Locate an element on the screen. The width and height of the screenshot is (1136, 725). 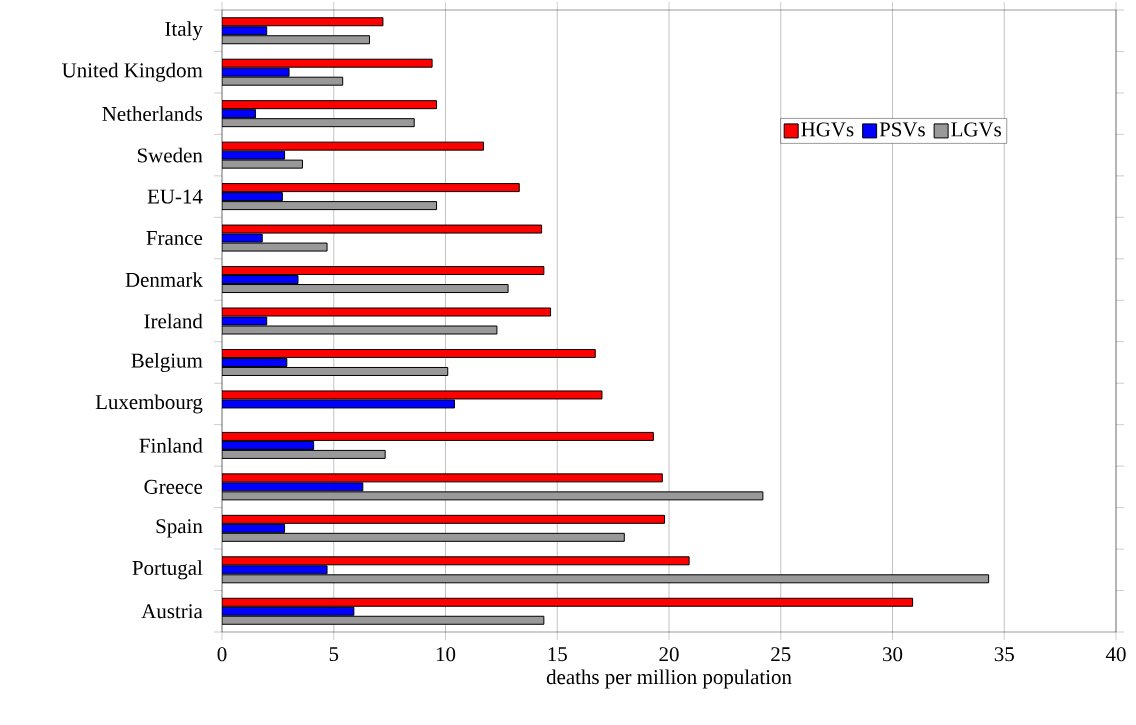
y-tick-label: Ireland is located at coordinates (173, 321).